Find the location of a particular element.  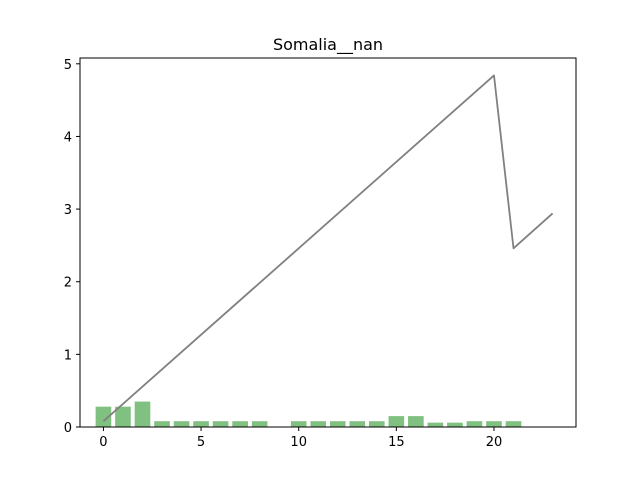

y-tick-label: 3 is located at coordinates (68, 210).